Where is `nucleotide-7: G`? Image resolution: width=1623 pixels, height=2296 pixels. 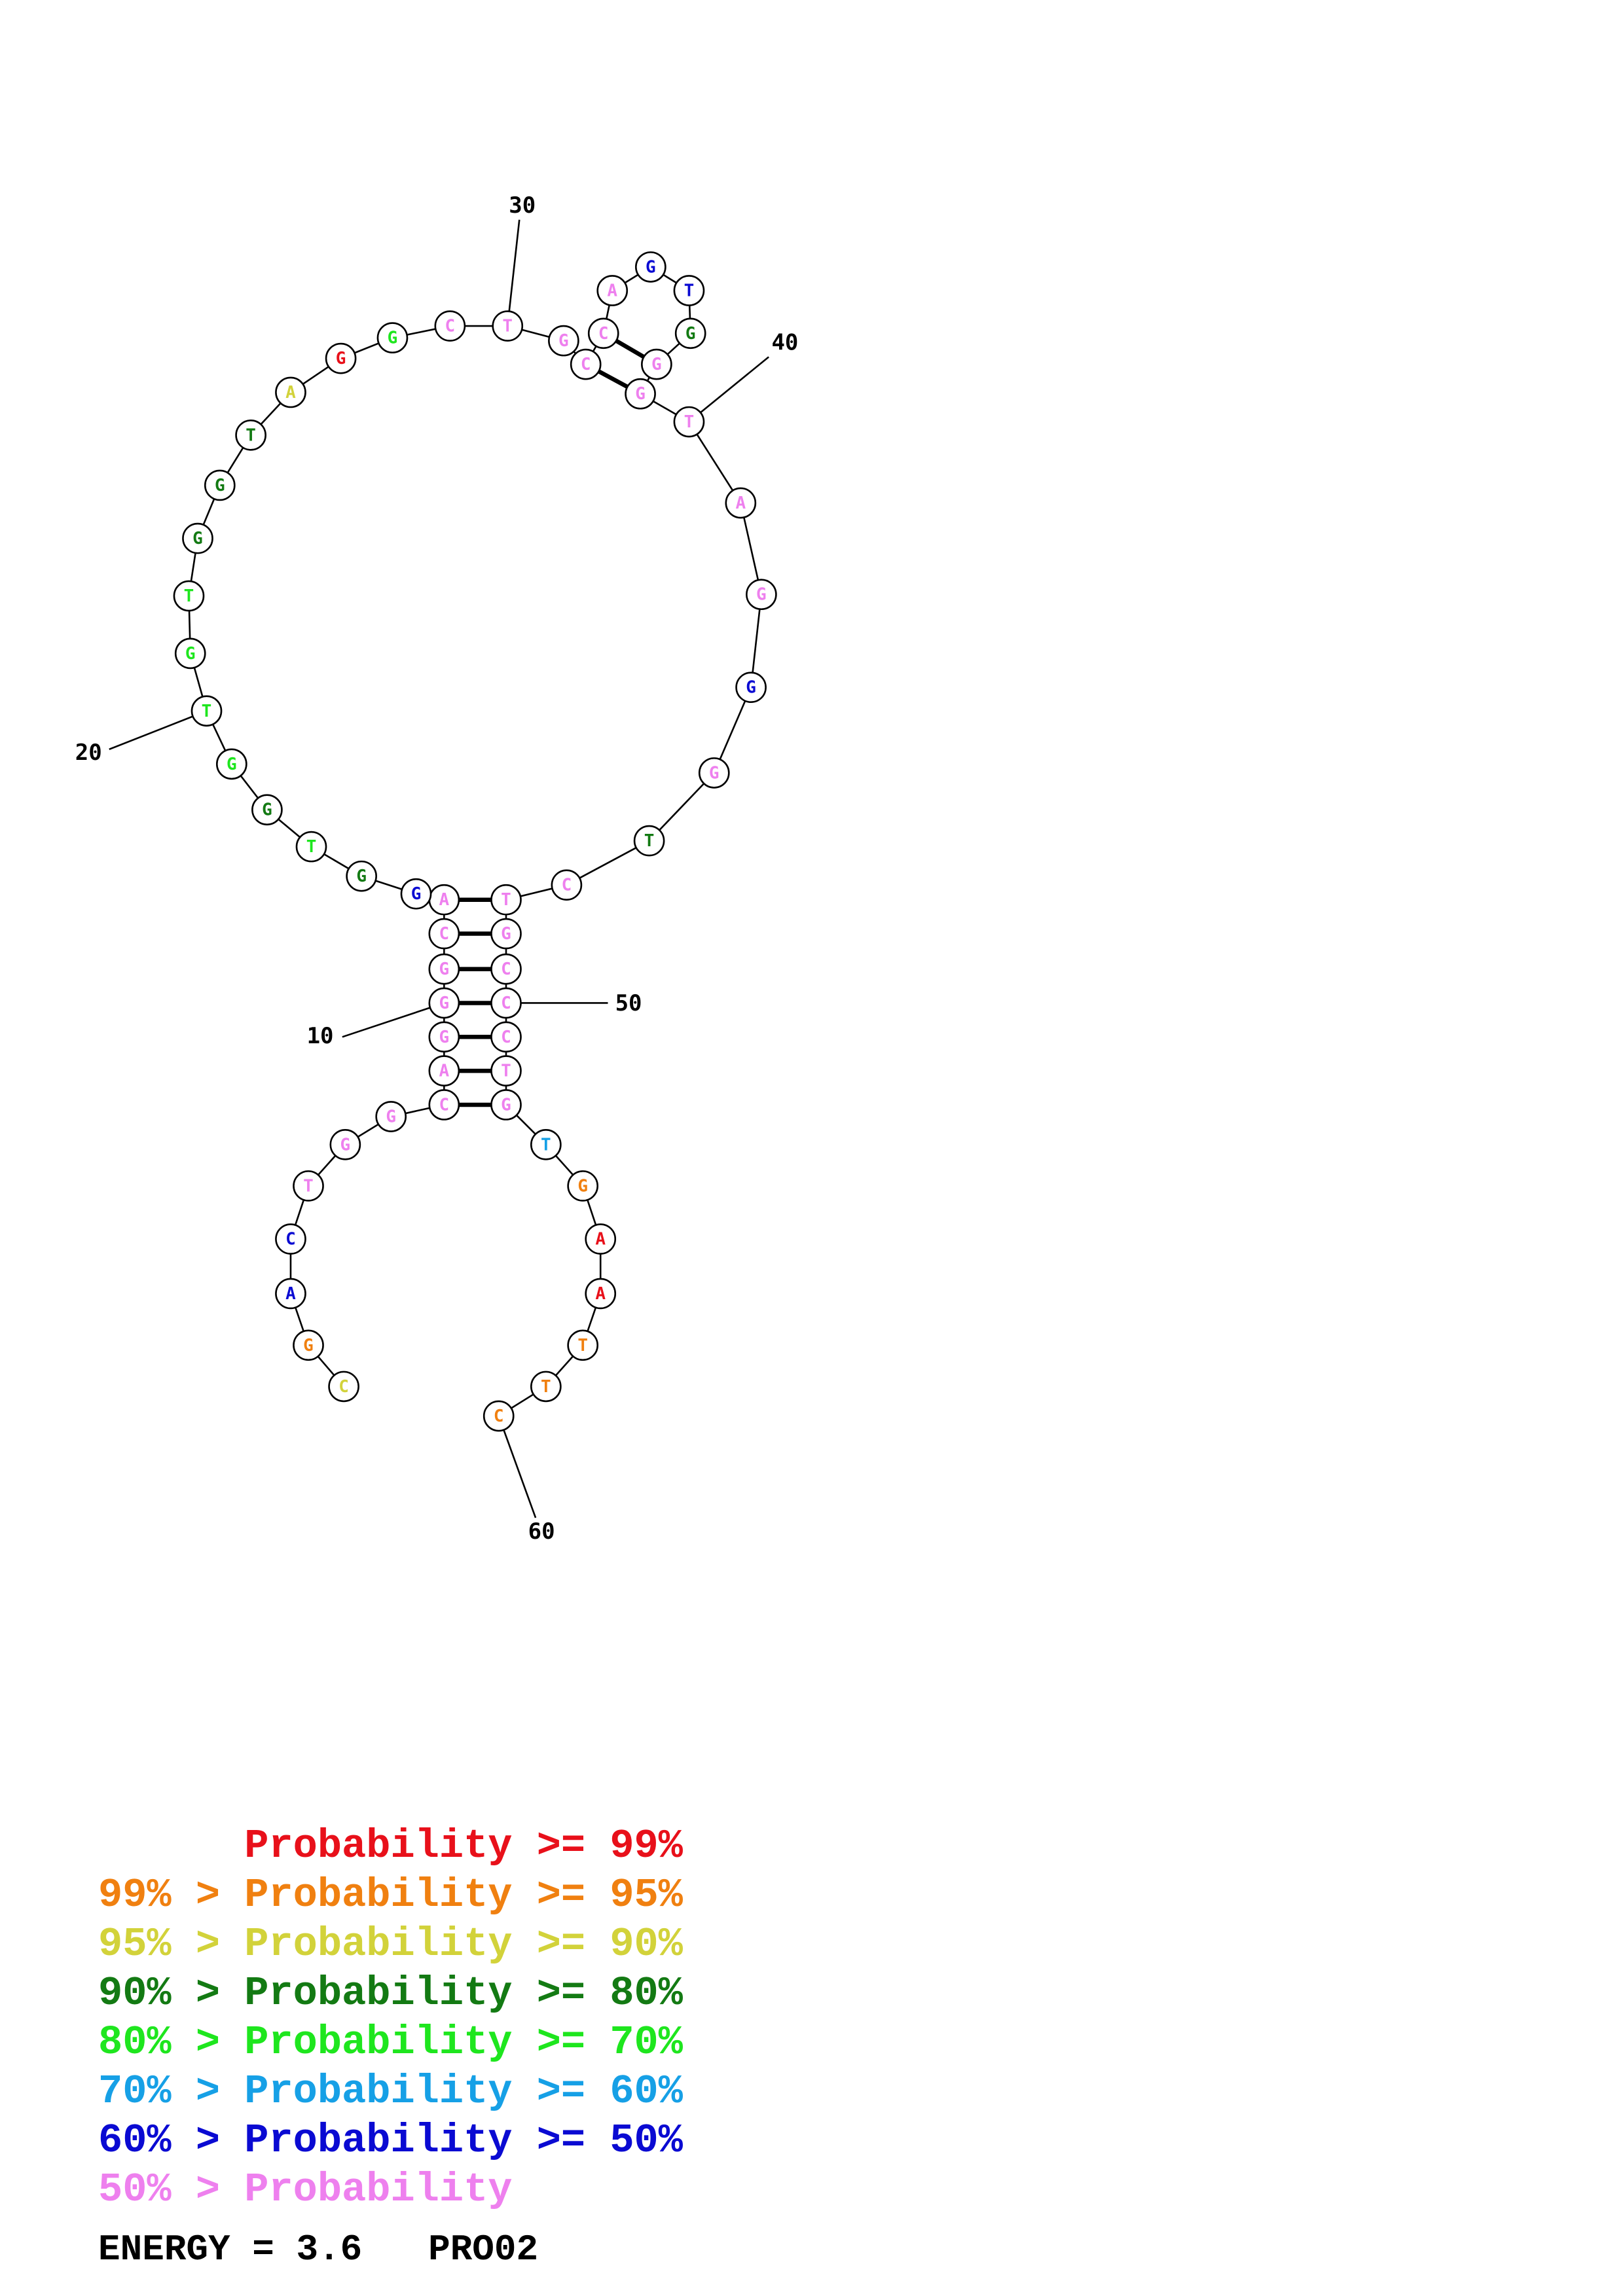 nucleotide-7: G is located at coordinates (391, 1116).